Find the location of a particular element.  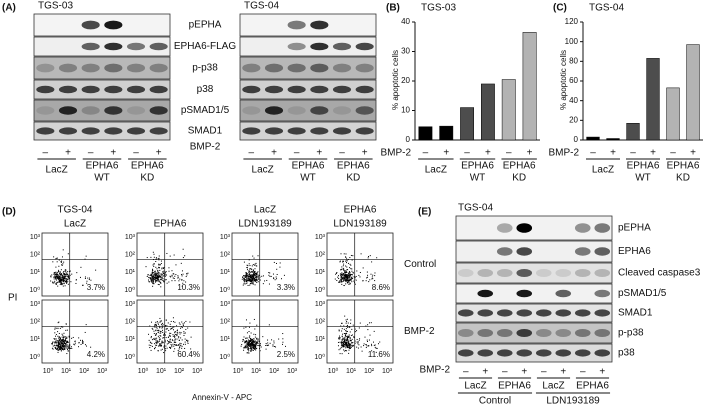

condition-label: LDN193189 is located at coordinates (573, 401).